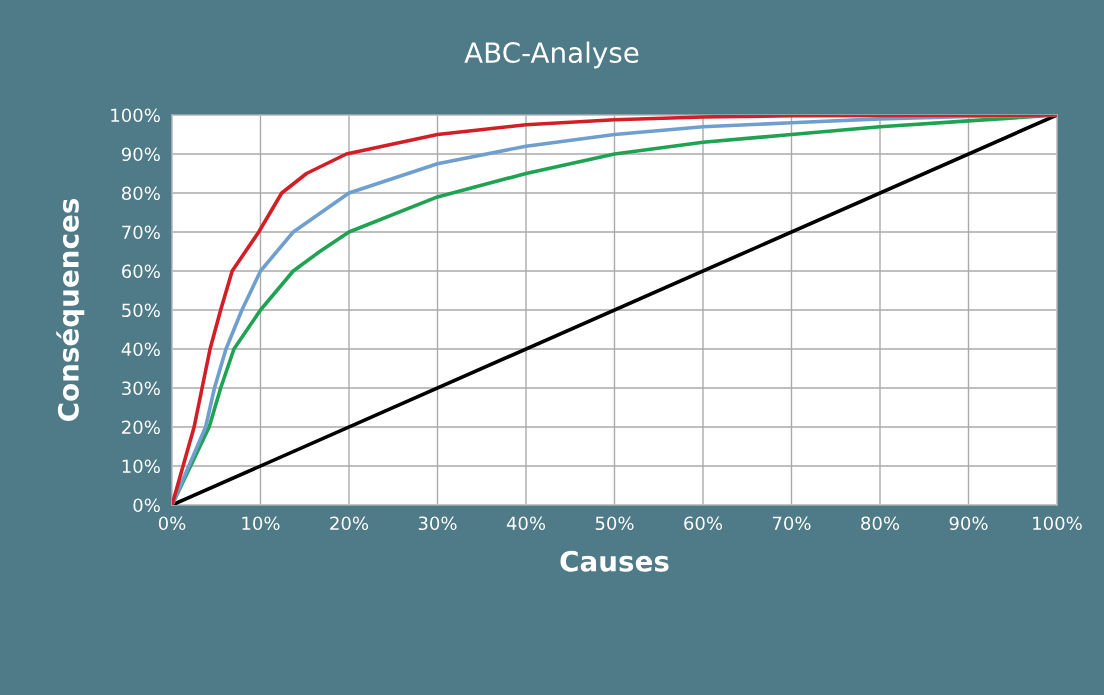 The width and height of the screenshot is (1104, 695). I want to click on y-tick-label: 30%, so click(141, 388).